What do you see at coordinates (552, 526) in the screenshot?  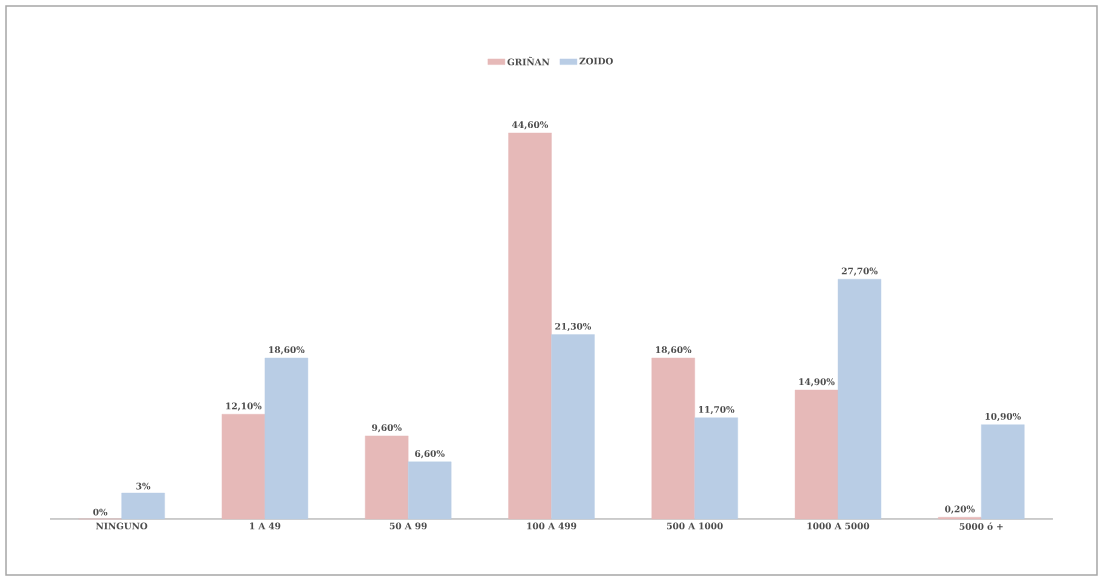 I see `x-tick-label: 100 A 499` at bounding box center [552, 526].